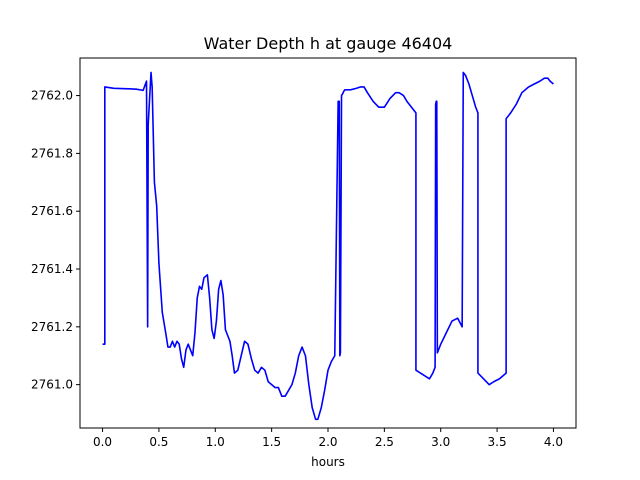 The width and height of the screenshot is (640, 480). What do you see at coordinates (384, 442) in the screenshot?
I see `x-tick-label: 2.5` at bounding box center [384, 442].